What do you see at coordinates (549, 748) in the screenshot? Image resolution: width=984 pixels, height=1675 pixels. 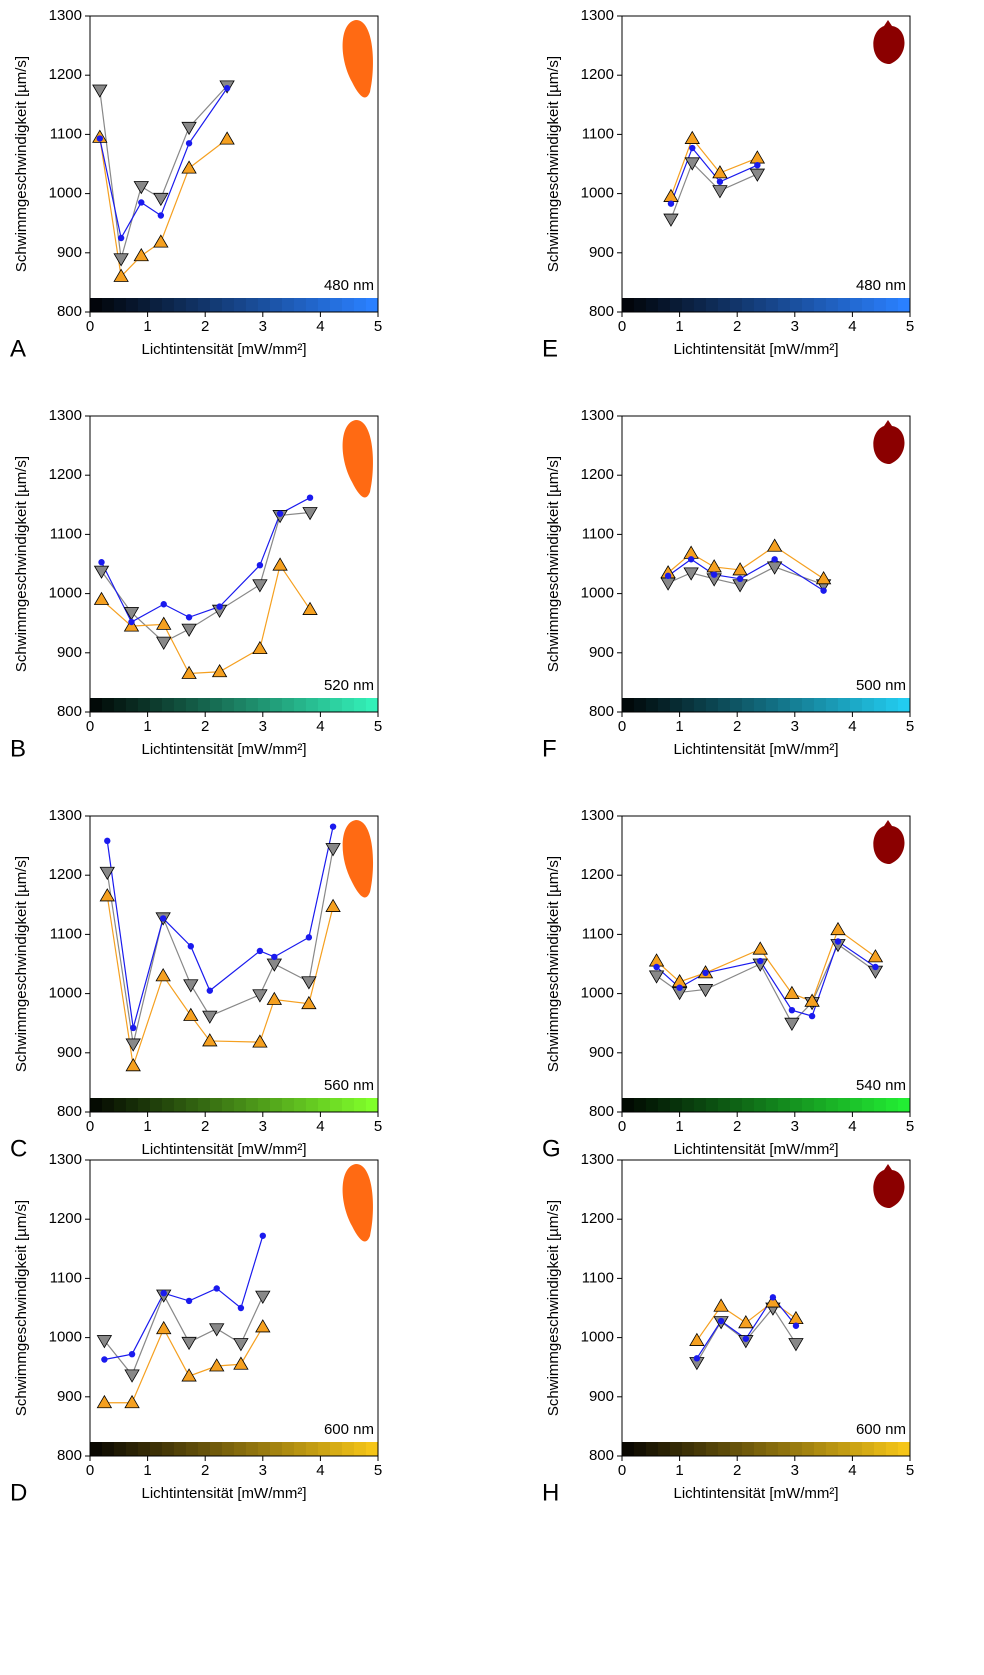 I see `panel-letter: F` at bounding box center [549, 748].